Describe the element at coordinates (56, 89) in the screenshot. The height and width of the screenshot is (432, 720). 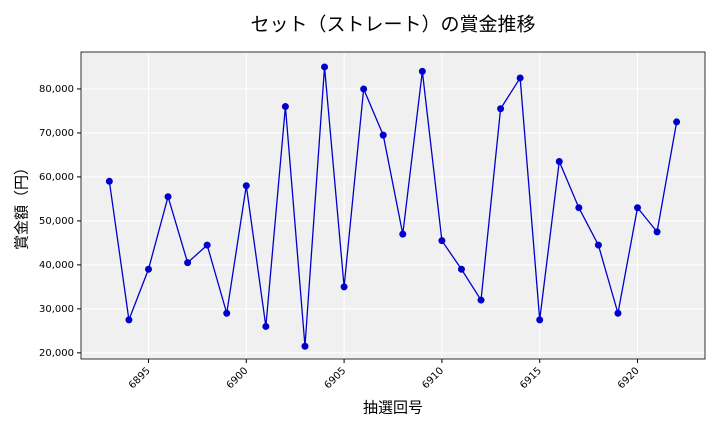
I see `y-tick-label: 80,000` at that location.